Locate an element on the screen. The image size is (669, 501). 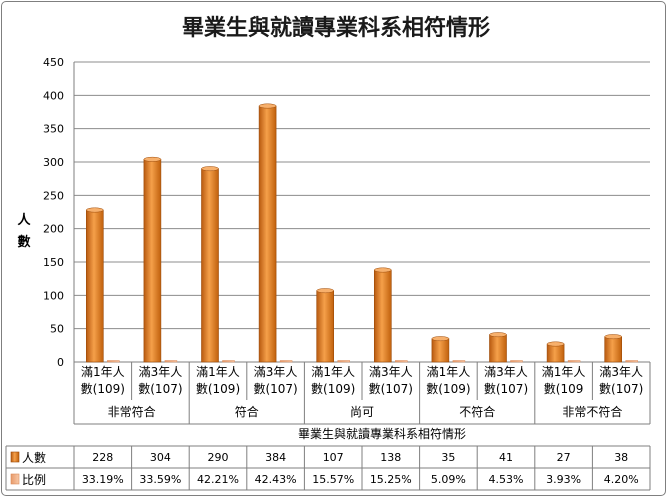
y-tick-label: 450 is located at coordinates (53, 62).